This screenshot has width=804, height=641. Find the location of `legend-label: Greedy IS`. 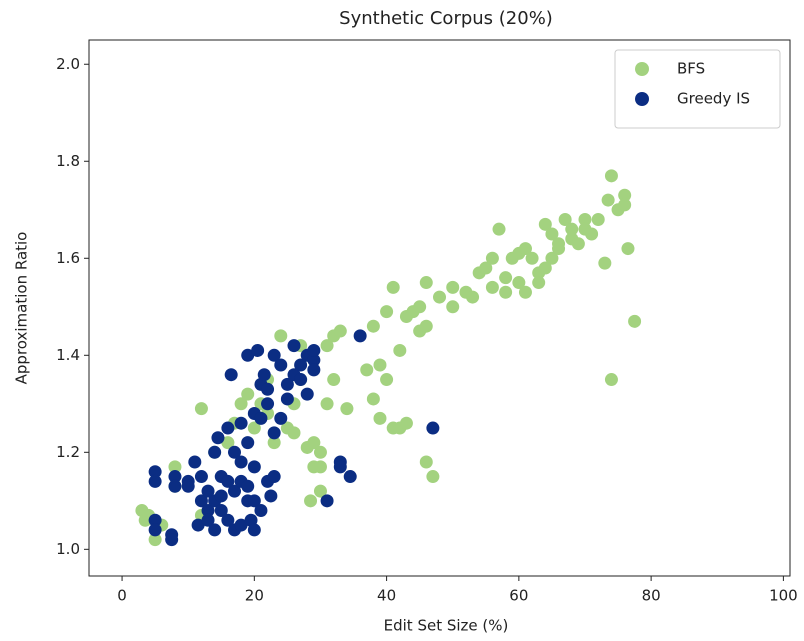

legend-label: Greedy IS is located at coordinates (713, 99).